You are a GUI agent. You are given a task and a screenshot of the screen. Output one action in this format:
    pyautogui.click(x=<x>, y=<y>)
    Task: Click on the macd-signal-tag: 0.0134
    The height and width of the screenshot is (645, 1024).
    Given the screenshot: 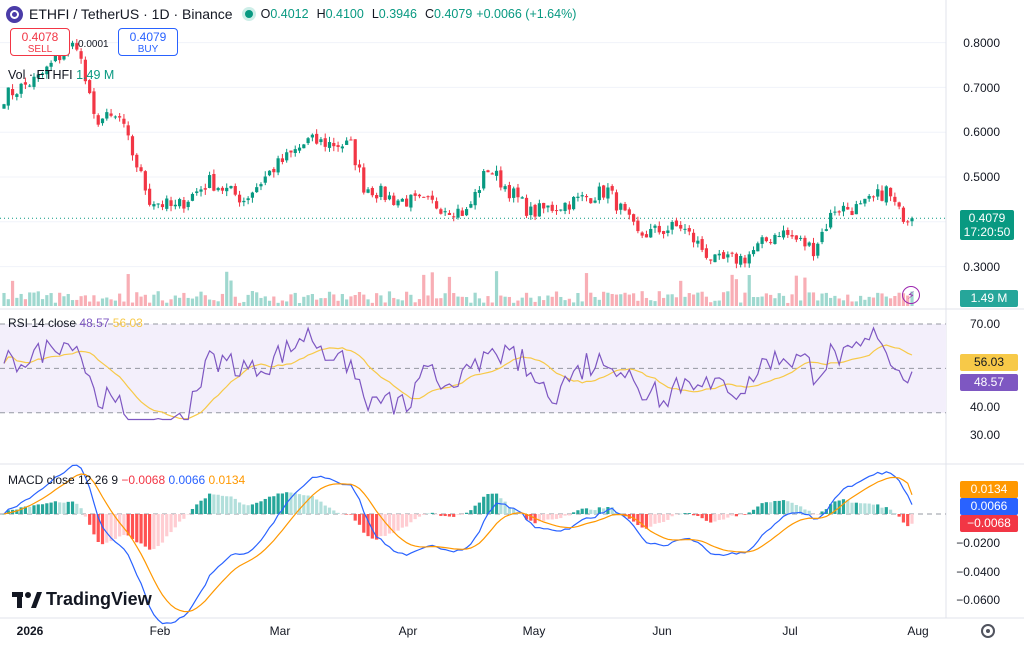 What is the action you would take?
    pyautogui.click(x=989, y=489)
    